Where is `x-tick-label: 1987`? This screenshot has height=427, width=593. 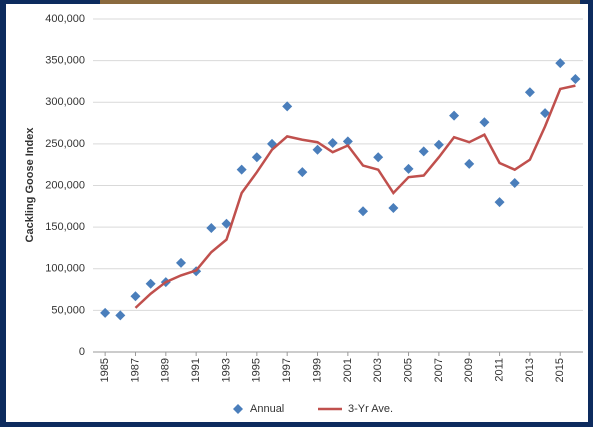 x-tick-label: 1987 is located at coordinates (135, 370).